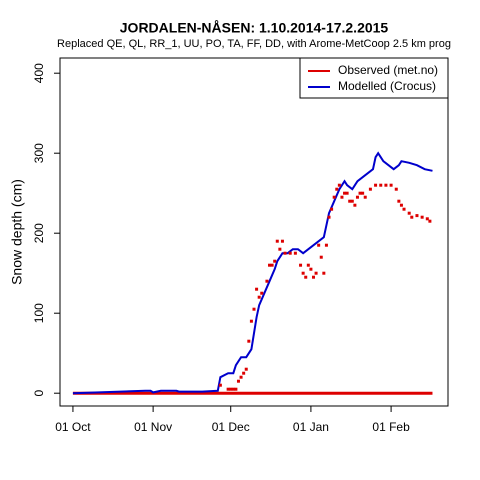 Image resolution: width=480 pixels, height=480 pixels. What do you see at coordinates (387, 86) in the screenshot?
I see `legend-label: Modelled (Crocus)` at bounding box center [387, 86].